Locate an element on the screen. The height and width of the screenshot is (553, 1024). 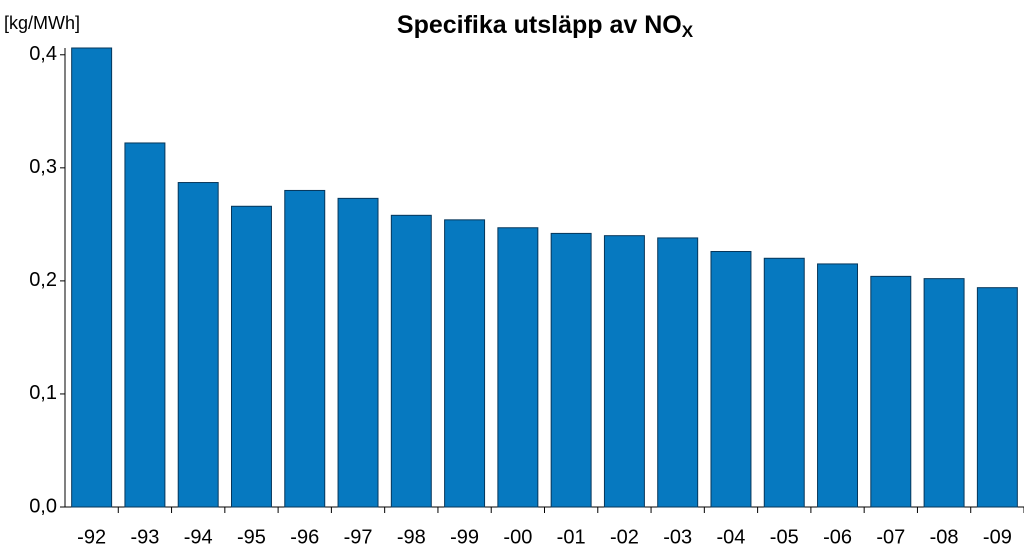
x-tick-label: -93 is located at coordinates (144, 537).